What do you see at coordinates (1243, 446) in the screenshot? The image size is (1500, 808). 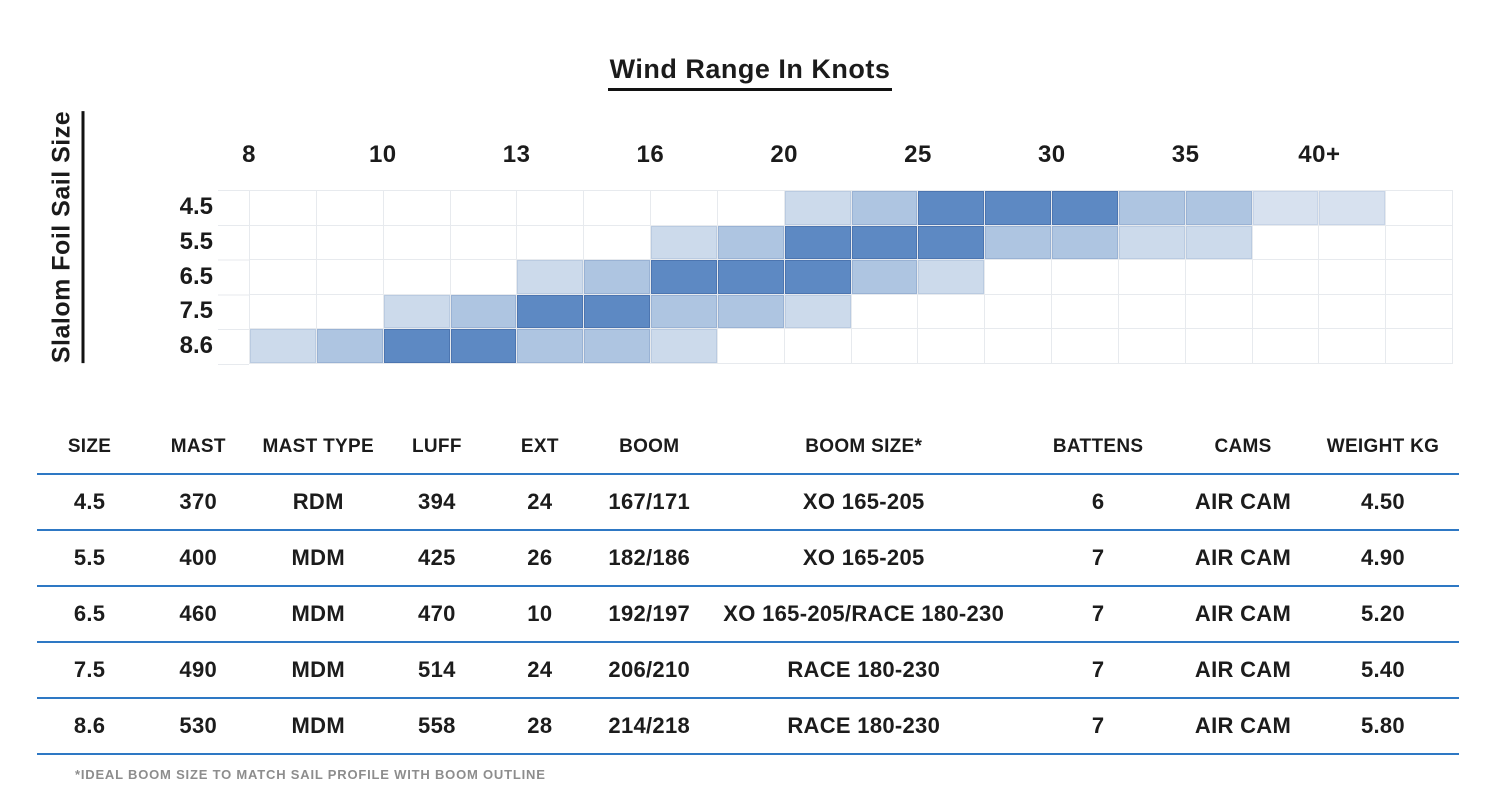 I see `spec-column-header: CAMS` at bounding box center [1243, 446].